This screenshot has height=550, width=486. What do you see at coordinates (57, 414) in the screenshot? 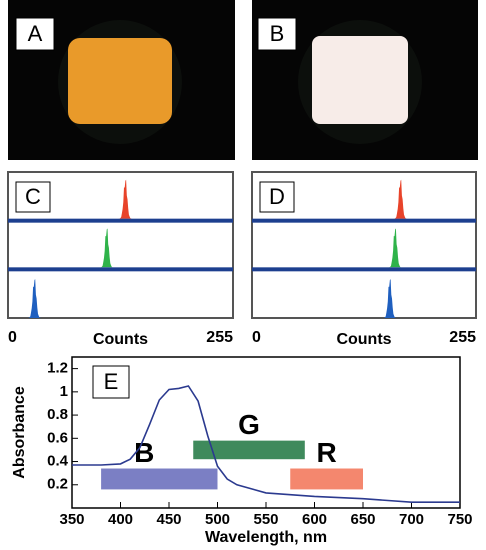
I see `y-tick-label: 0.8` at bounding box center [57, 414].